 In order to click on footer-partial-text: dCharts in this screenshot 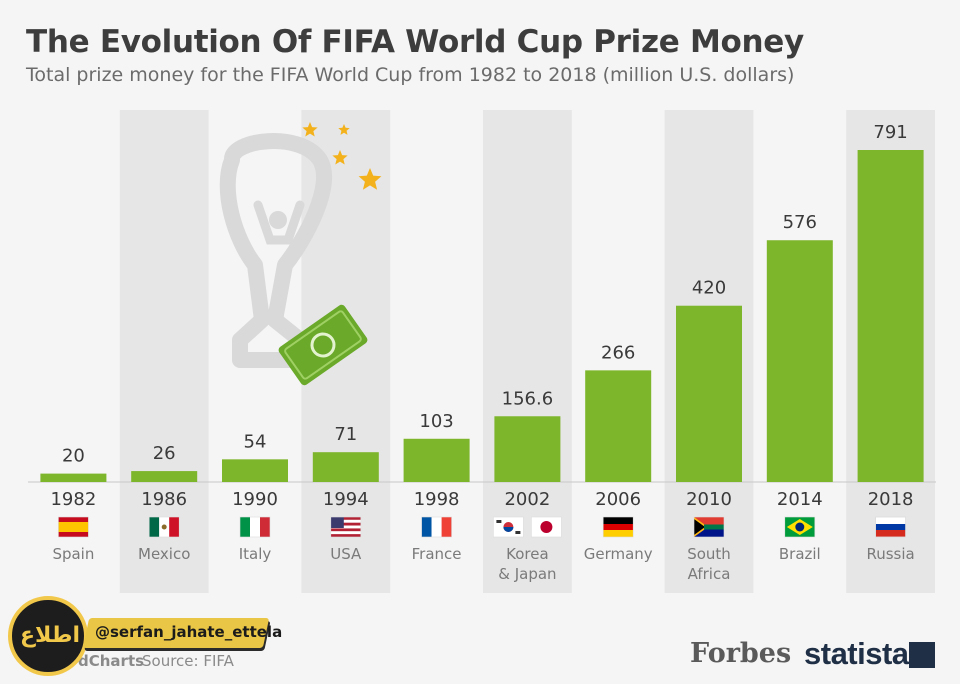, I will do `click(111, 661)`.